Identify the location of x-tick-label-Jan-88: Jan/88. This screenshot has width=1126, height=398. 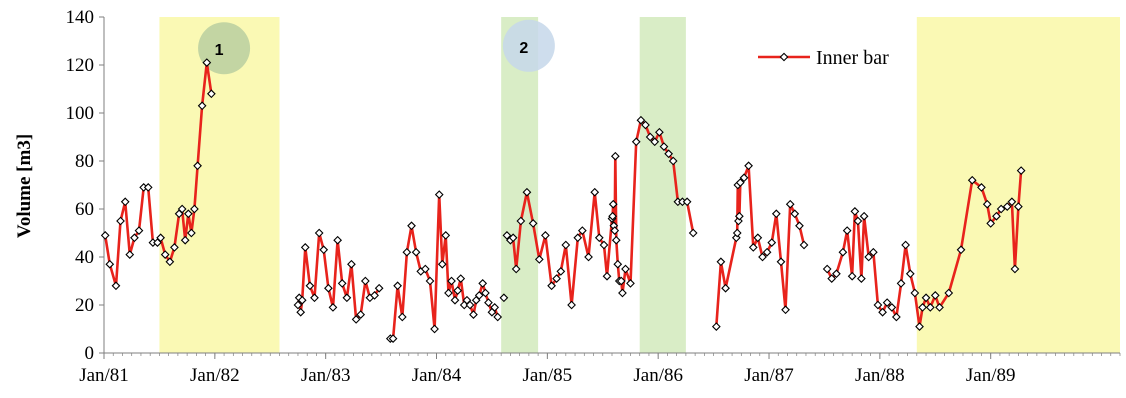
(880, 375).